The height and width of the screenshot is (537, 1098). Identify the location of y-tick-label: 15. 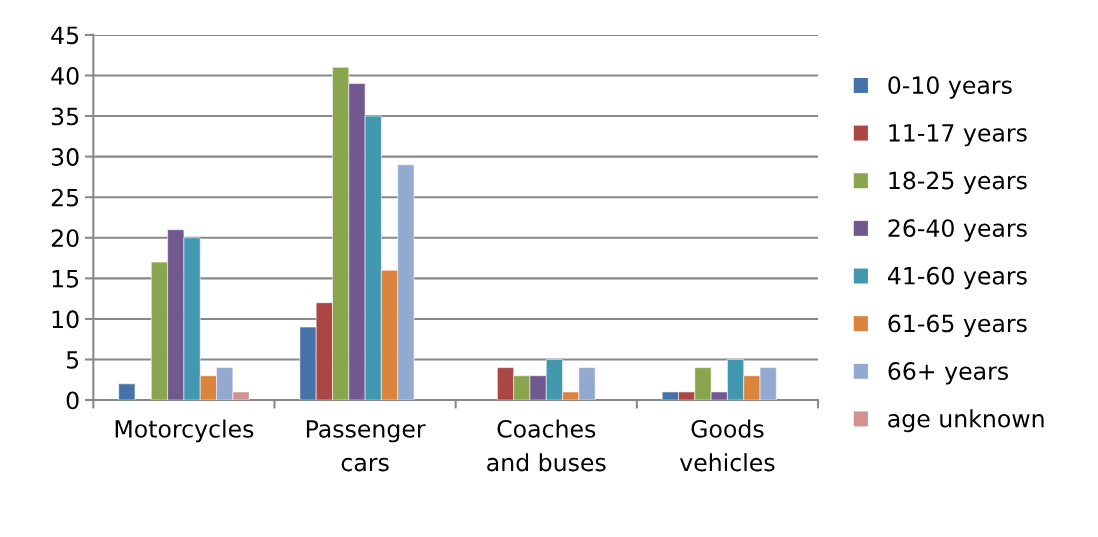
(65, 279).